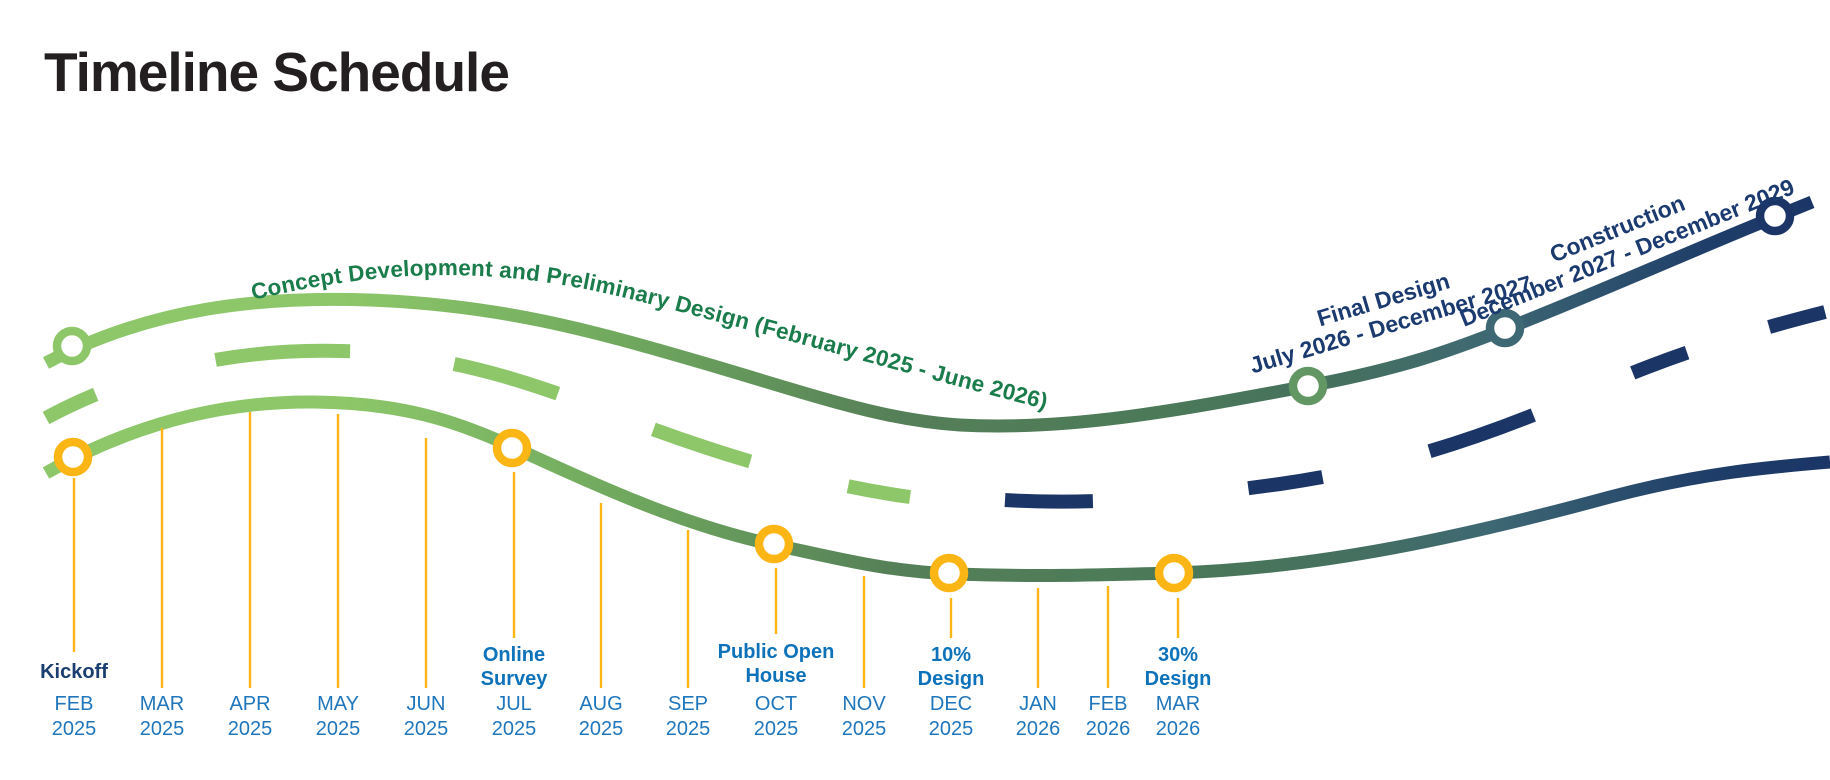 This screenshot has height=780, width=1830. I want to click on milestone-circle-10-design, so click(949, 573).